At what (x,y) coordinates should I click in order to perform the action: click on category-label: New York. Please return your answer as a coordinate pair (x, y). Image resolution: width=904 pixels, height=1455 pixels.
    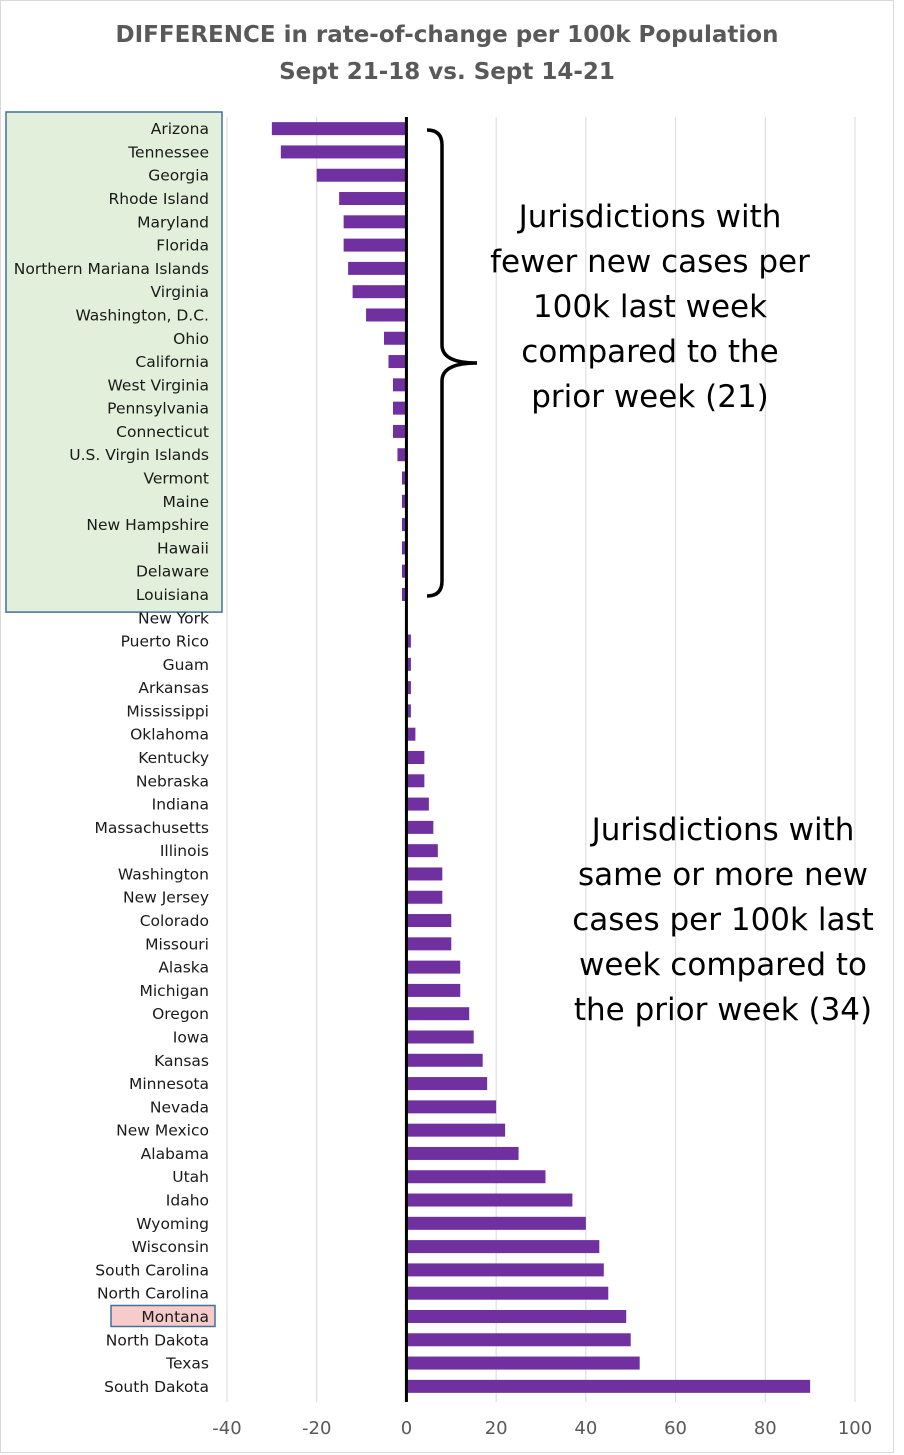
    Looking at the image, I should click on (173, 618).